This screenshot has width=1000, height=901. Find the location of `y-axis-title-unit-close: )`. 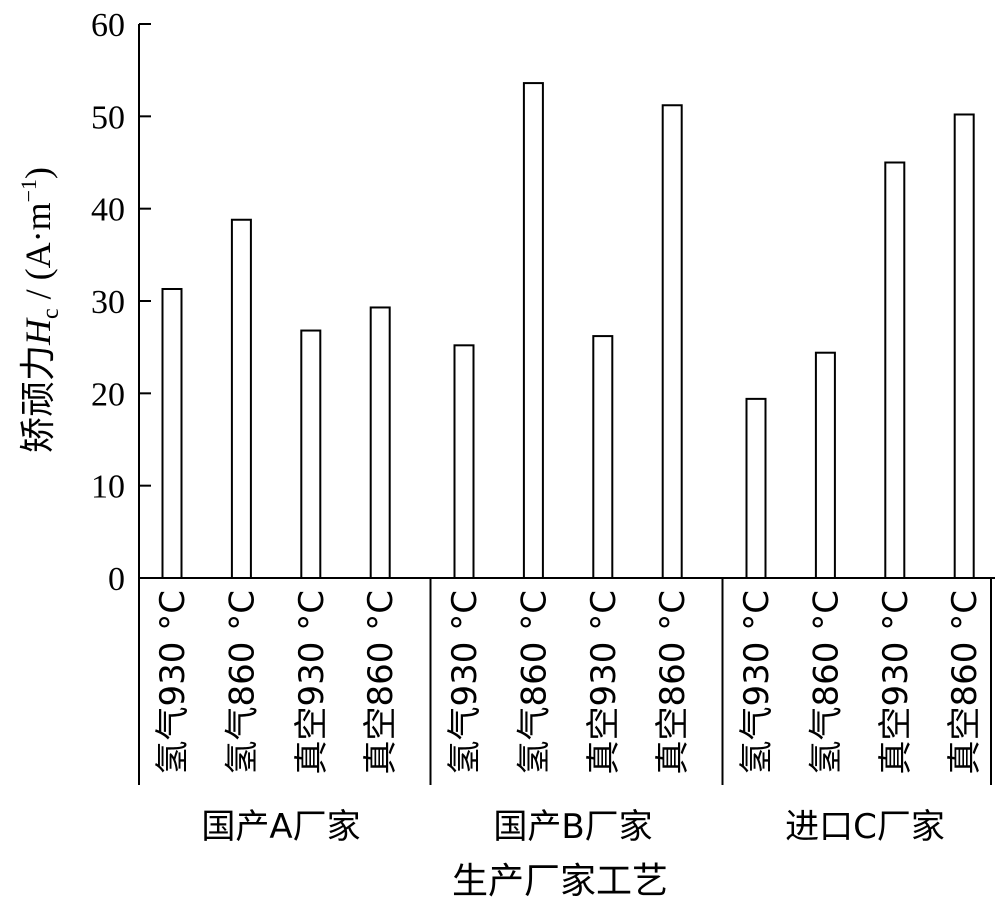

y-axis-title-unit-close: ) is located at coordinates (38, 173).